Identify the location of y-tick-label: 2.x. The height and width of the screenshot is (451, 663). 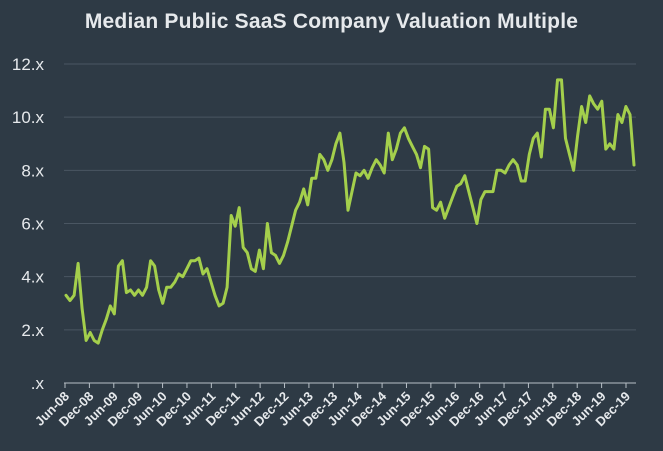
(32, 330).